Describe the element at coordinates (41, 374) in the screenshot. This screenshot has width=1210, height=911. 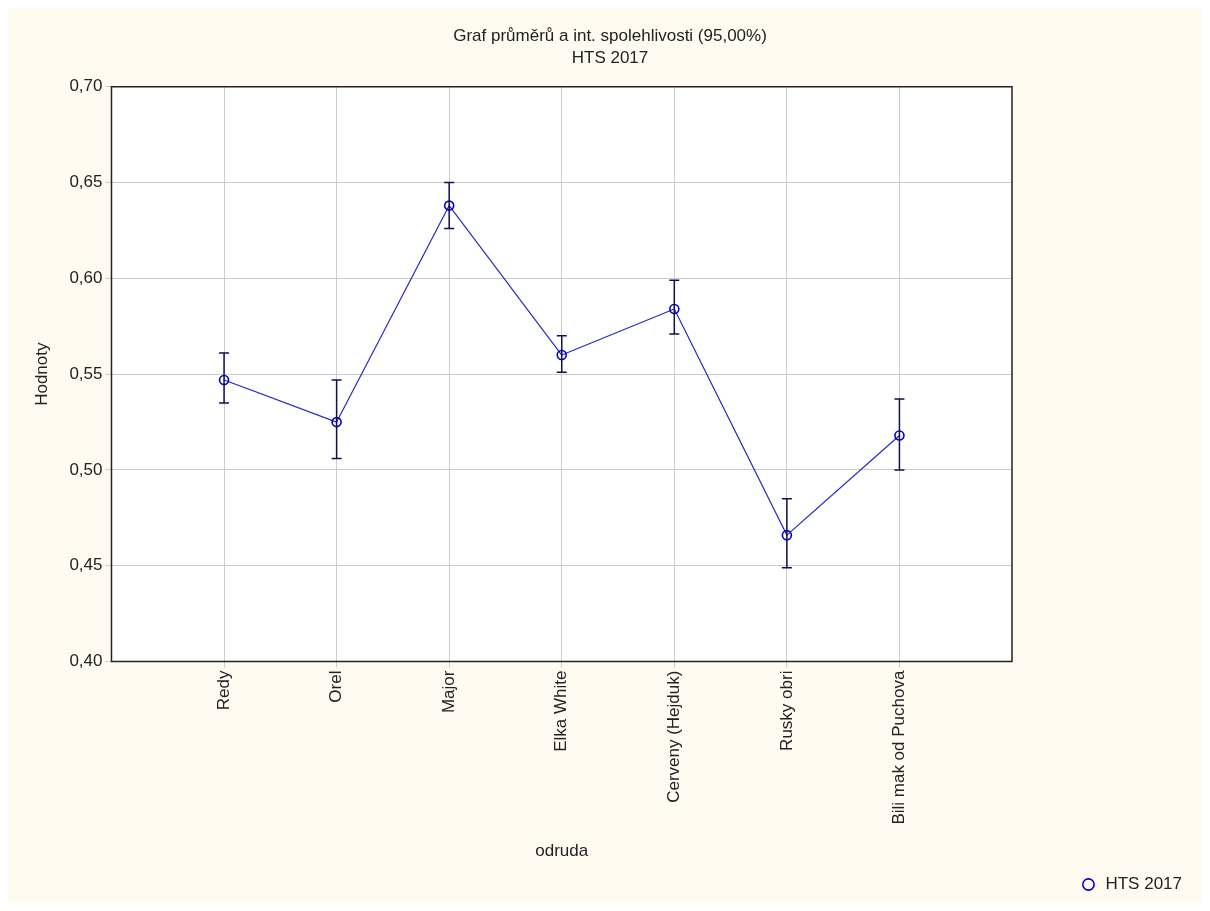
I see `y-axis-title: Hodnoty` at that location.